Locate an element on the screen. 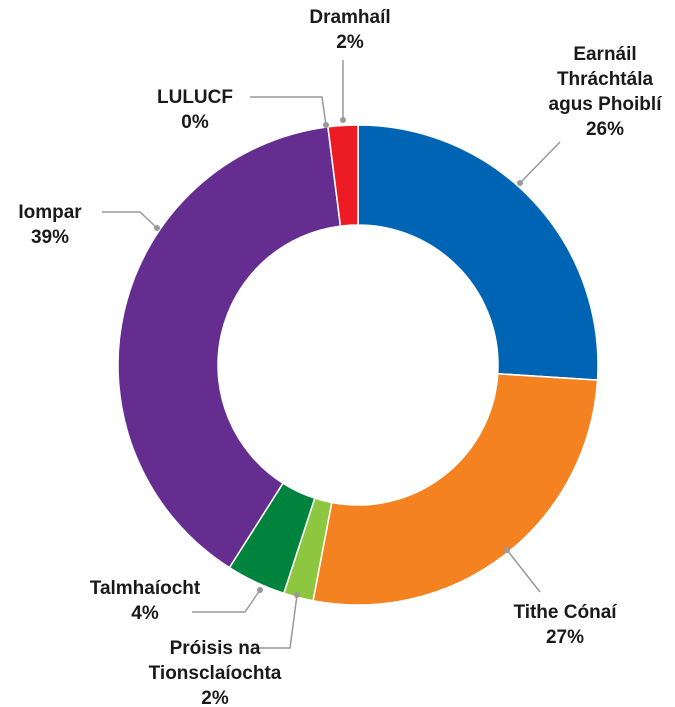 Image resolution: width=675 pixels, height=707 pixels. slice-label: Earnáil Thráchtála agus Phoiblí 26% is located at coordinates (605, 92).